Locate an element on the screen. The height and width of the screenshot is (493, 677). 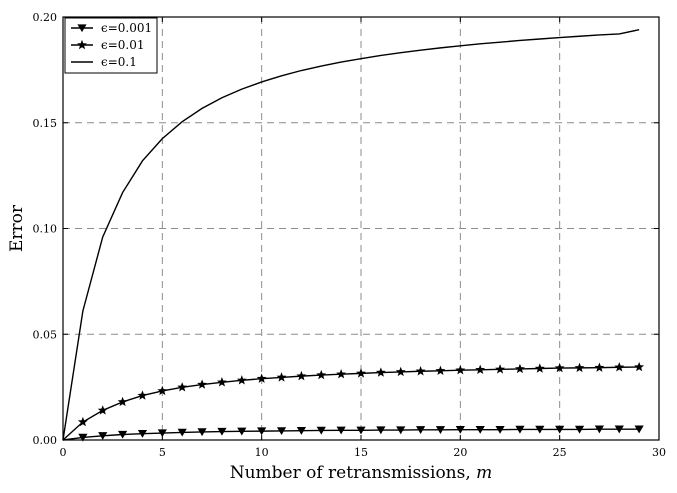
x-tick-label: 5 is located at coordinates (162, 452).